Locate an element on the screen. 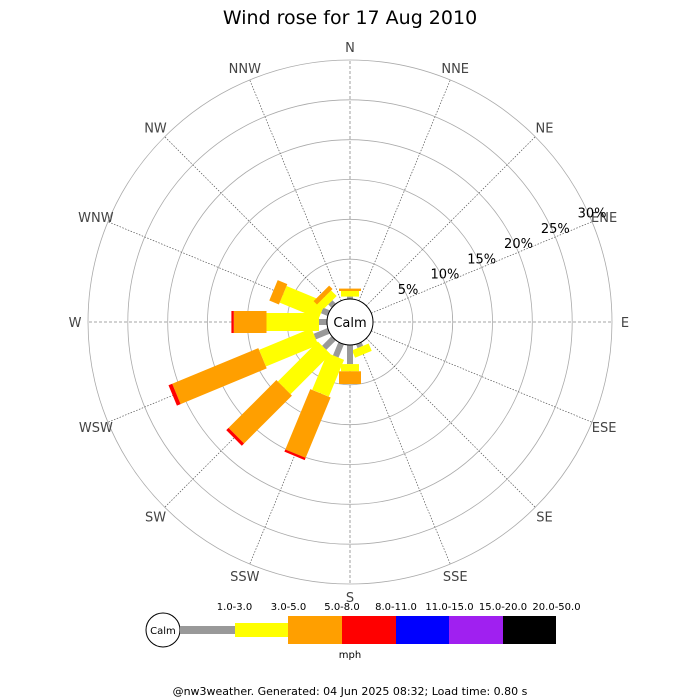 The width and height of the screenshot is (700, 700). legend-swatch-3.0-5.0 is located at coordinates (261, 630).